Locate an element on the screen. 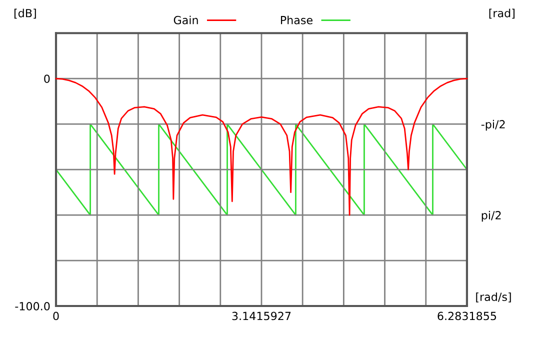 This screenshot has width=547, height=345. y2-tick-label: -pi/2 is located at coordinates (493, 125).